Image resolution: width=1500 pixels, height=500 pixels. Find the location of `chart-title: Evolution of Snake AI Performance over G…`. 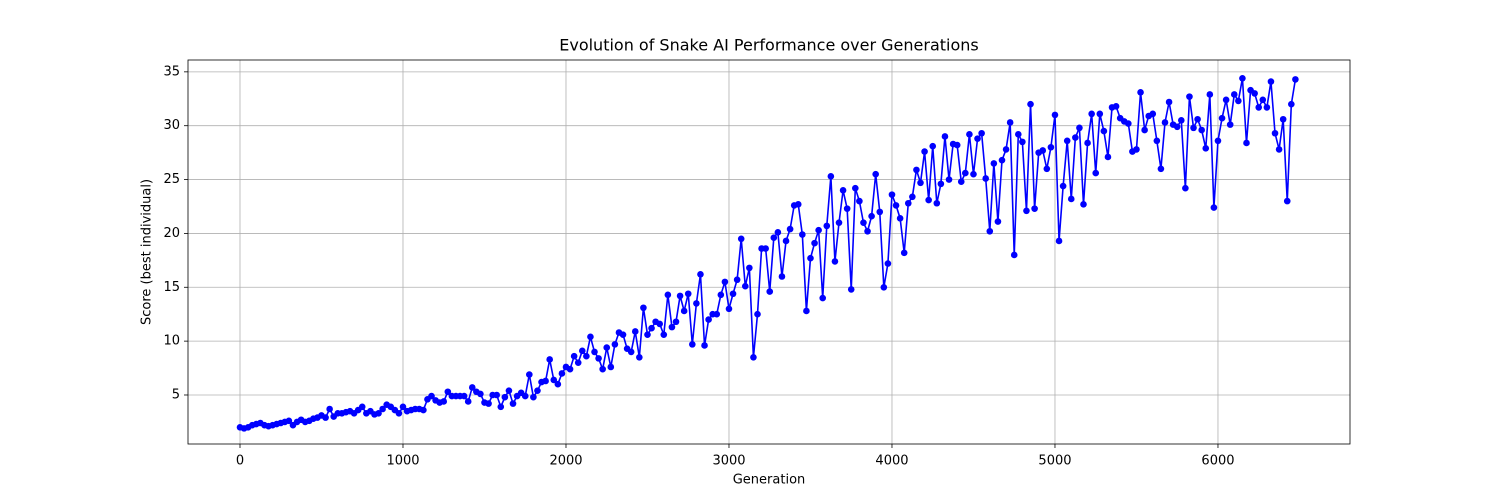

chart-title: Evolution of Snake AI Performance over G… is located at coordinates (769, 45).